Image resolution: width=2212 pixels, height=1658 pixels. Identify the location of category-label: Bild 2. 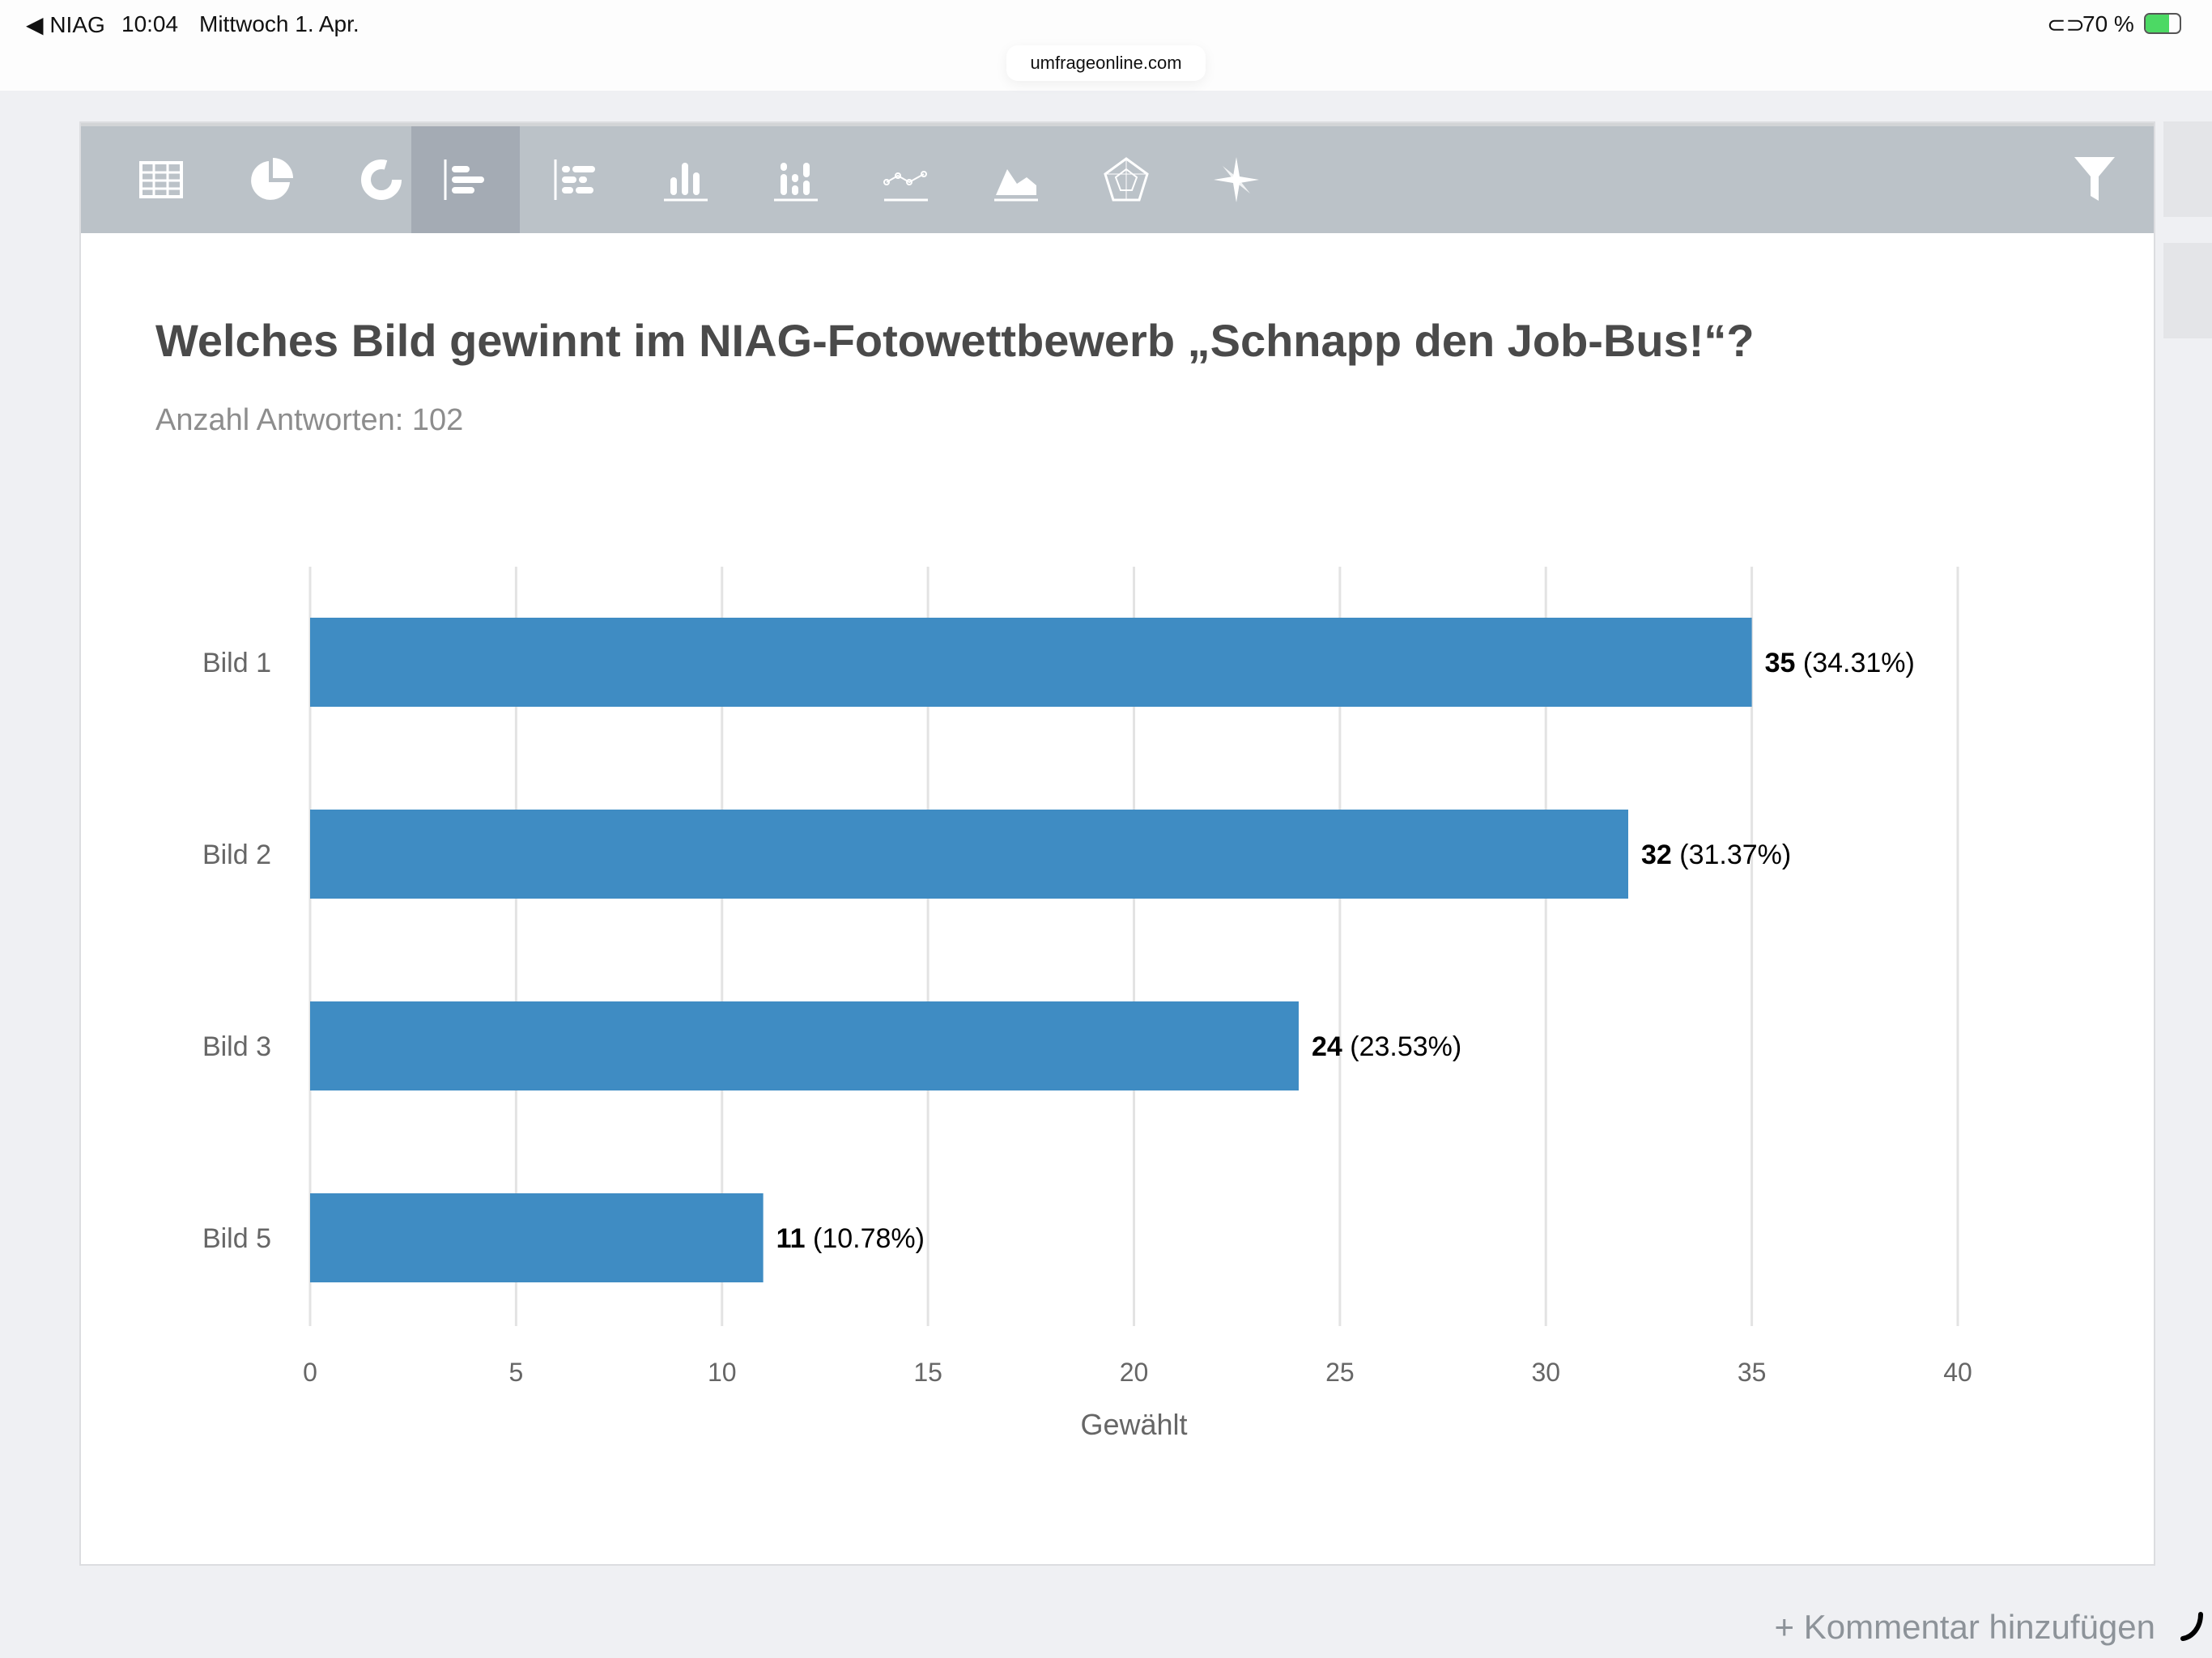
(236, 855).